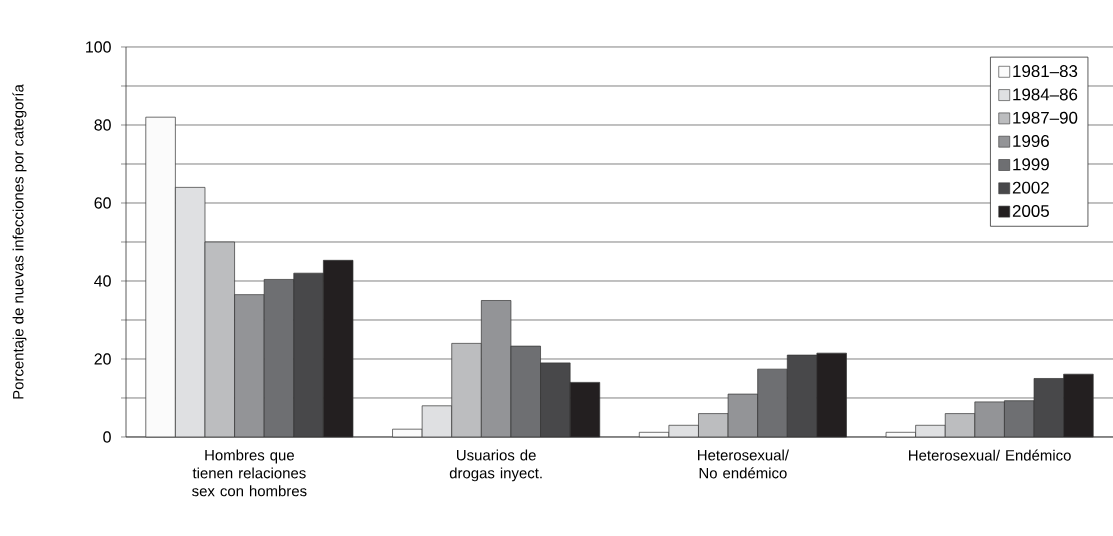 This screenshot has height=536, width=1113. What do you see at coordinates (1031, 164) in the screenshot?
I see `legend-label: 1999` at bounding box center [1031, 164].